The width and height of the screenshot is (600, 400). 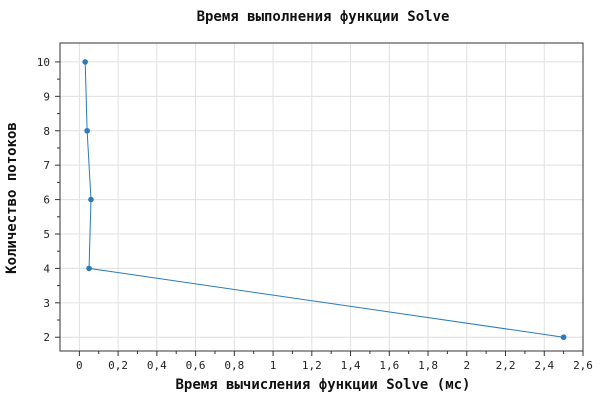 I want to click on y-tick-label: 9, so click(x=46, y=96).